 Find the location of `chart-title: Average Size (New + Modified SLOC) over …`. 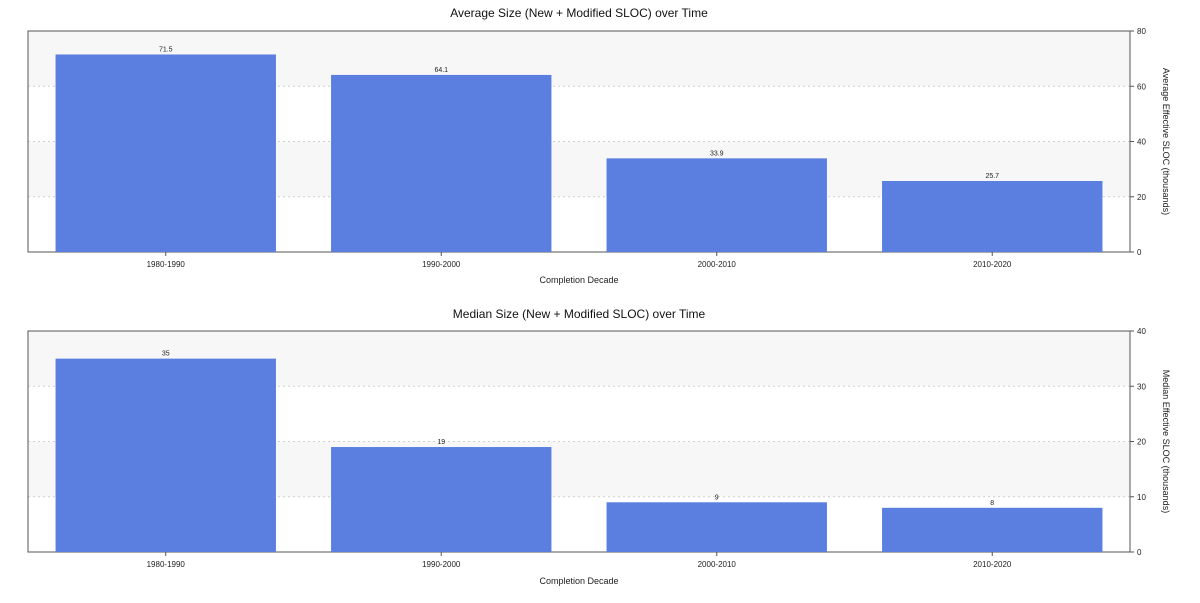

chart-title: Average Size (New + Modified SLOC) over … is located at coordinates (579, 13).